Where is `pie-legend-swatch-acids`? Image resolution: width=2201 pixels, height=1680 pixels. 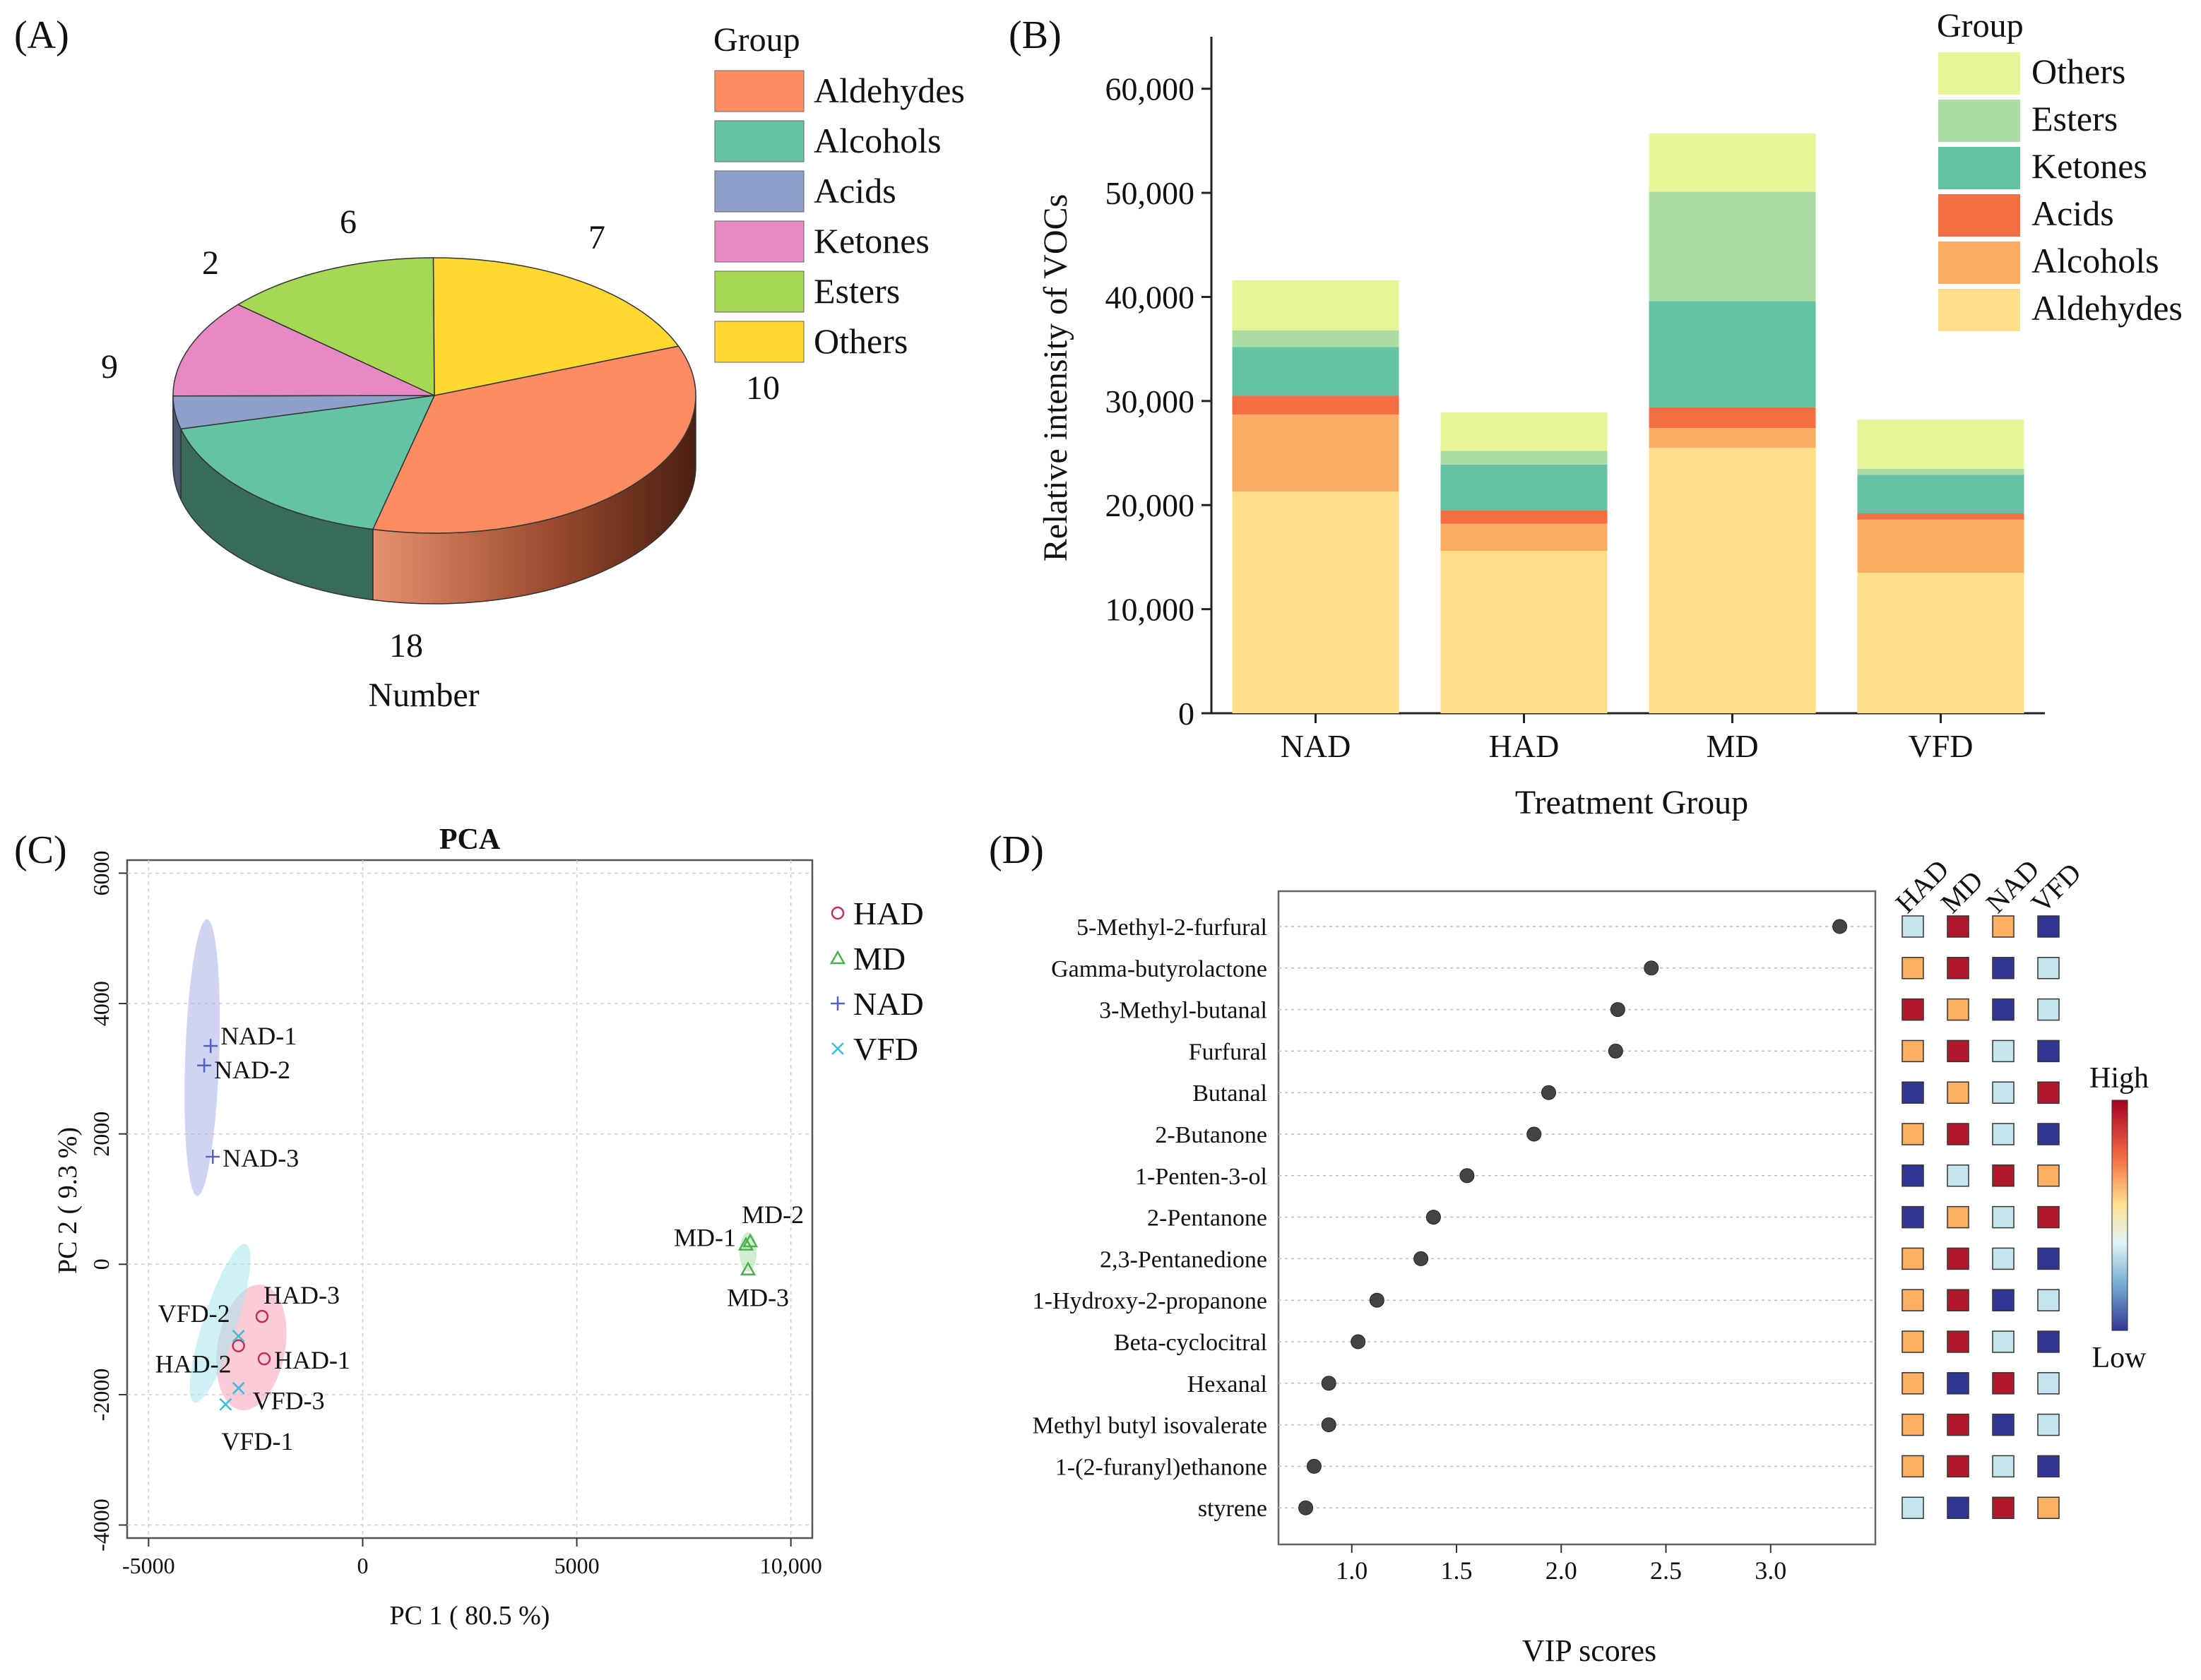 pie-legend-swatch-acids is located at coordinates (759, 192).